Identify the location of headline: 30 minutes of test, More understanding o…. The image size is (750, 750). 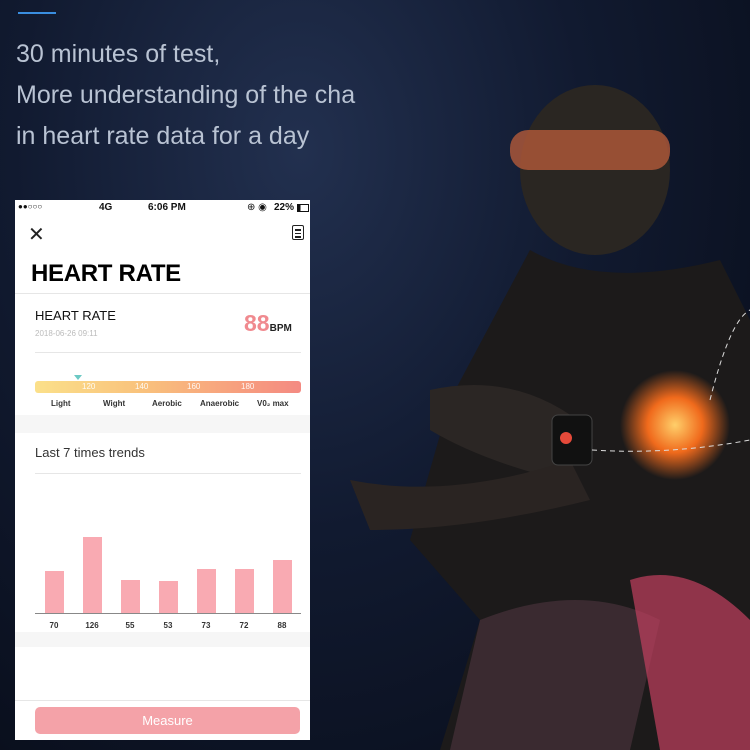
(196, 95).